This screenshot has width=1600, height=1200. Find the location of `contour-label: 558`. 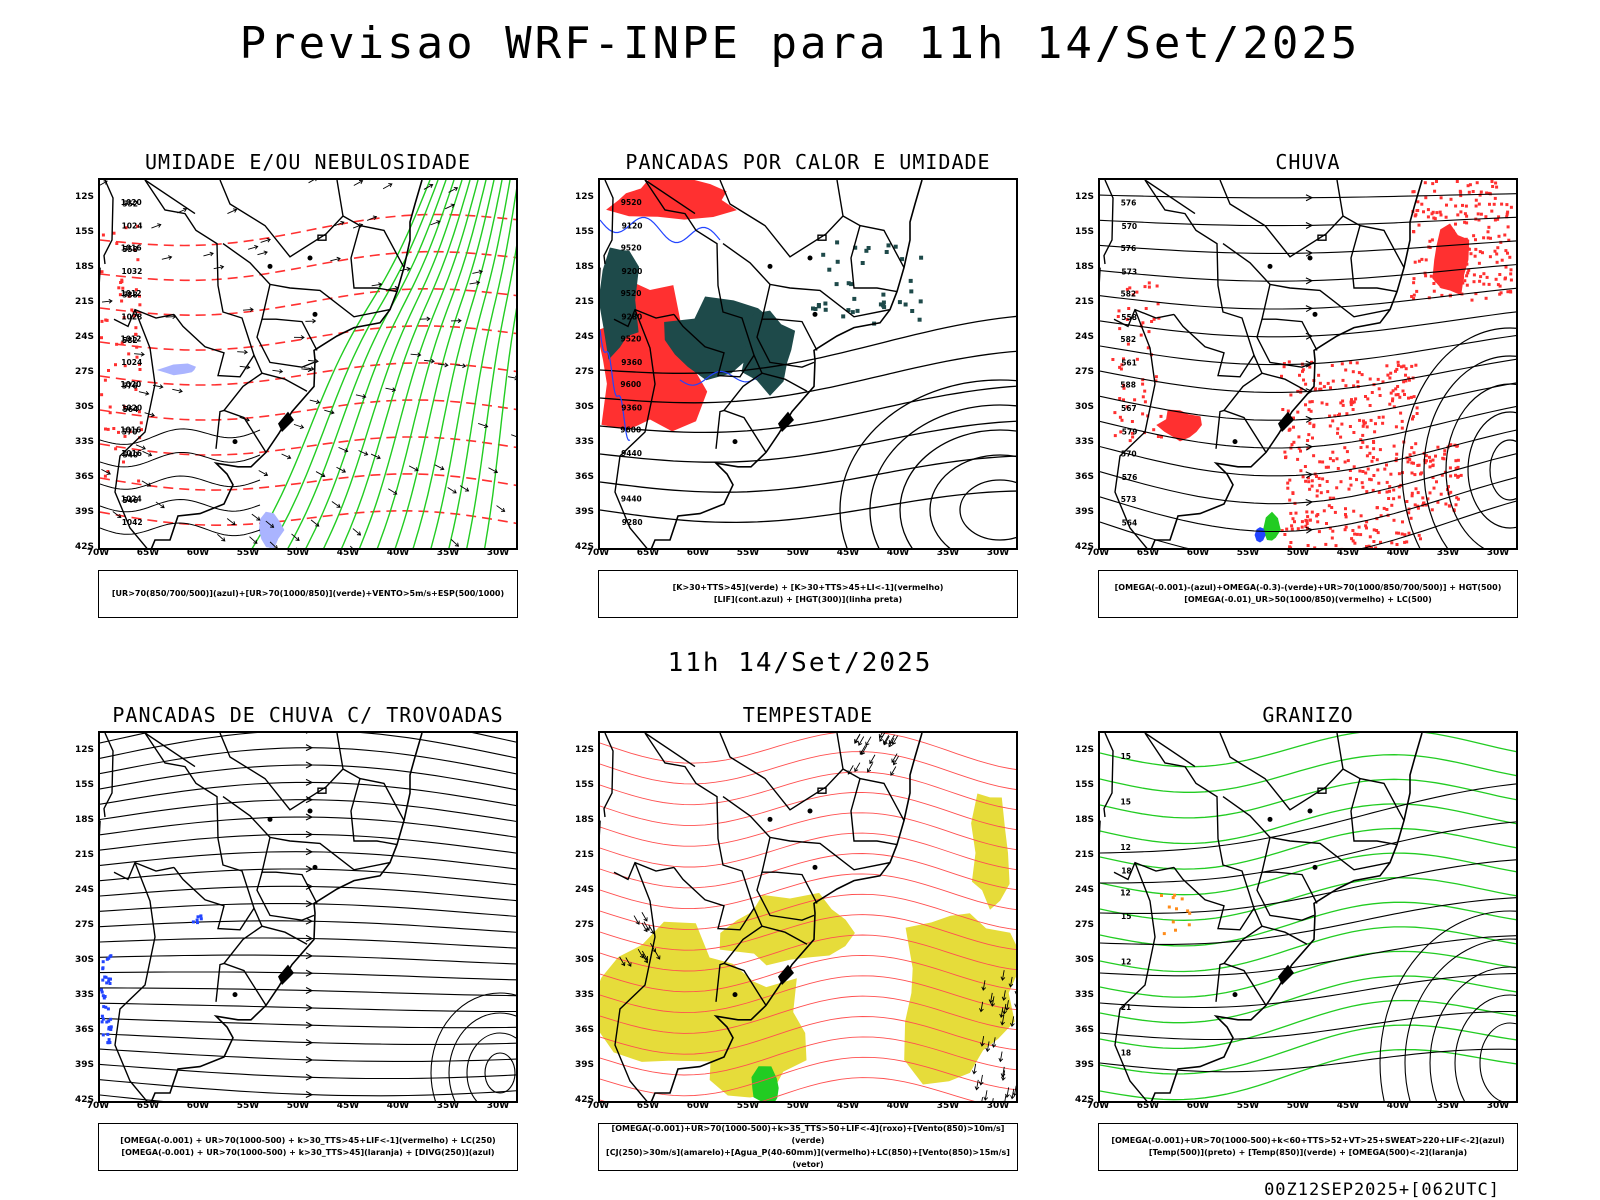

contour-label: 558 is located at coordinates (1129, 317).